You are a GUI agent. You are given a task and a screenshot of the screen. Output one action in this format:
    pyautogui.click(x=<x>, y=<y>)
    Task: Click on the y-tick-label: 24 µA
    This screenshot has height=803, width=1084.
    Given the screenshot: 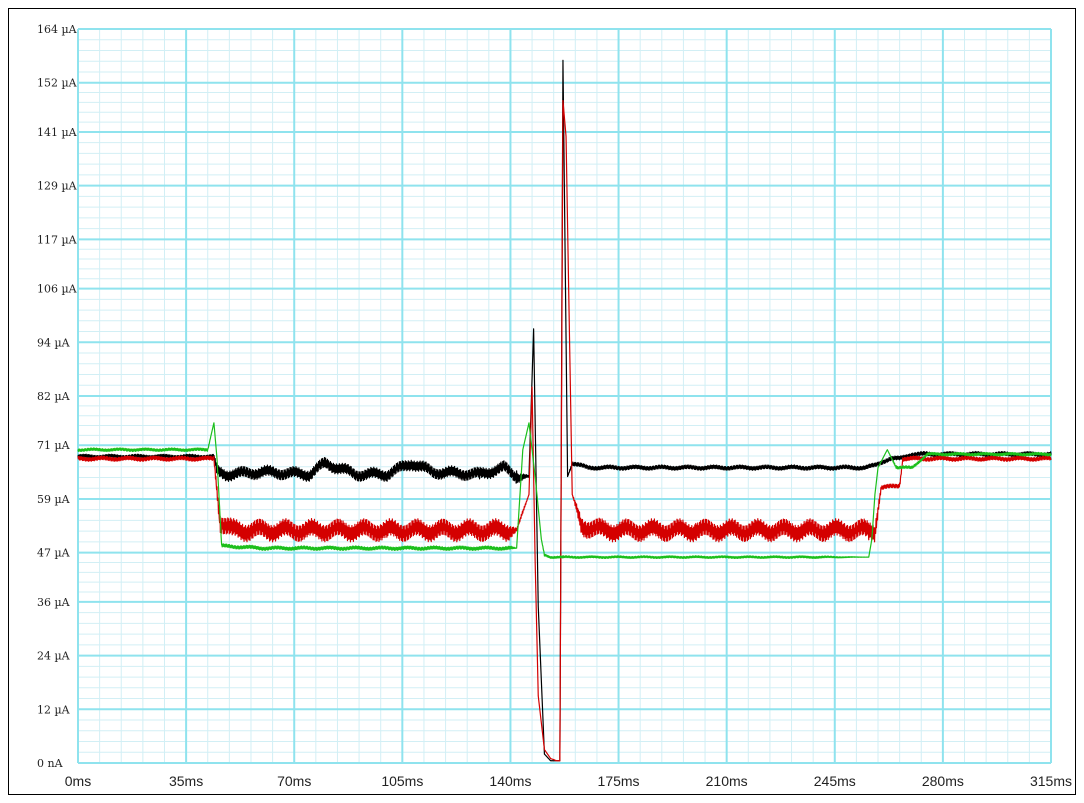 What is the action you would take?
    pyautogui.click(x=54, y=656)
    